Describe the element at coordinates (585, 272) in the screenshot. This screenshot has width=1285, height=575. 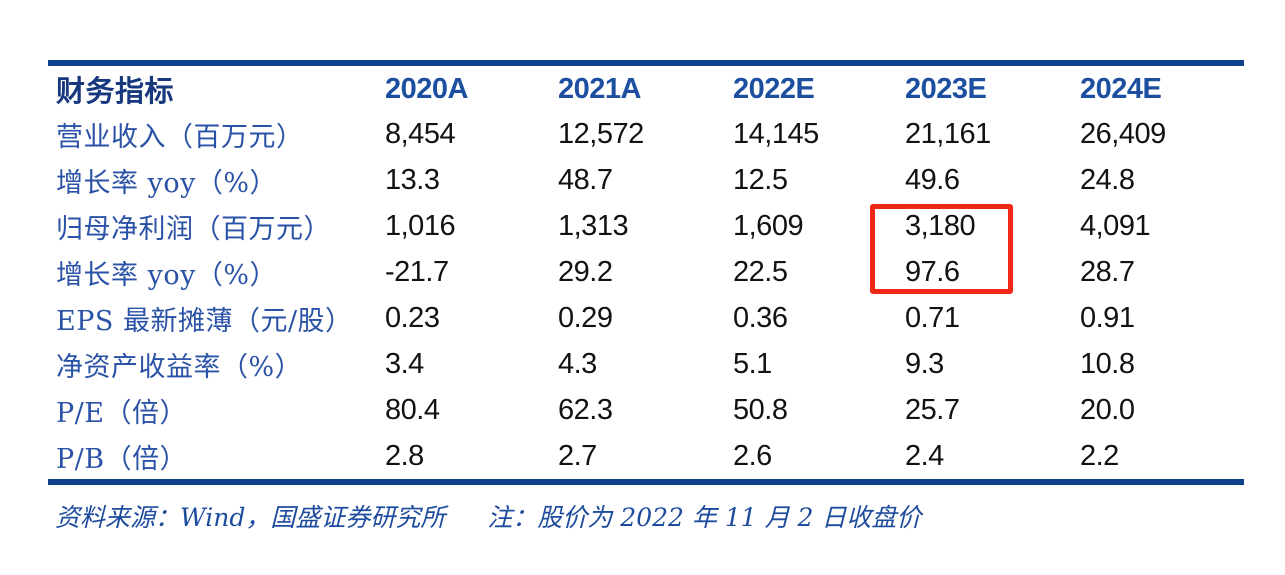
I see `table-cell: 29.2` at that location.